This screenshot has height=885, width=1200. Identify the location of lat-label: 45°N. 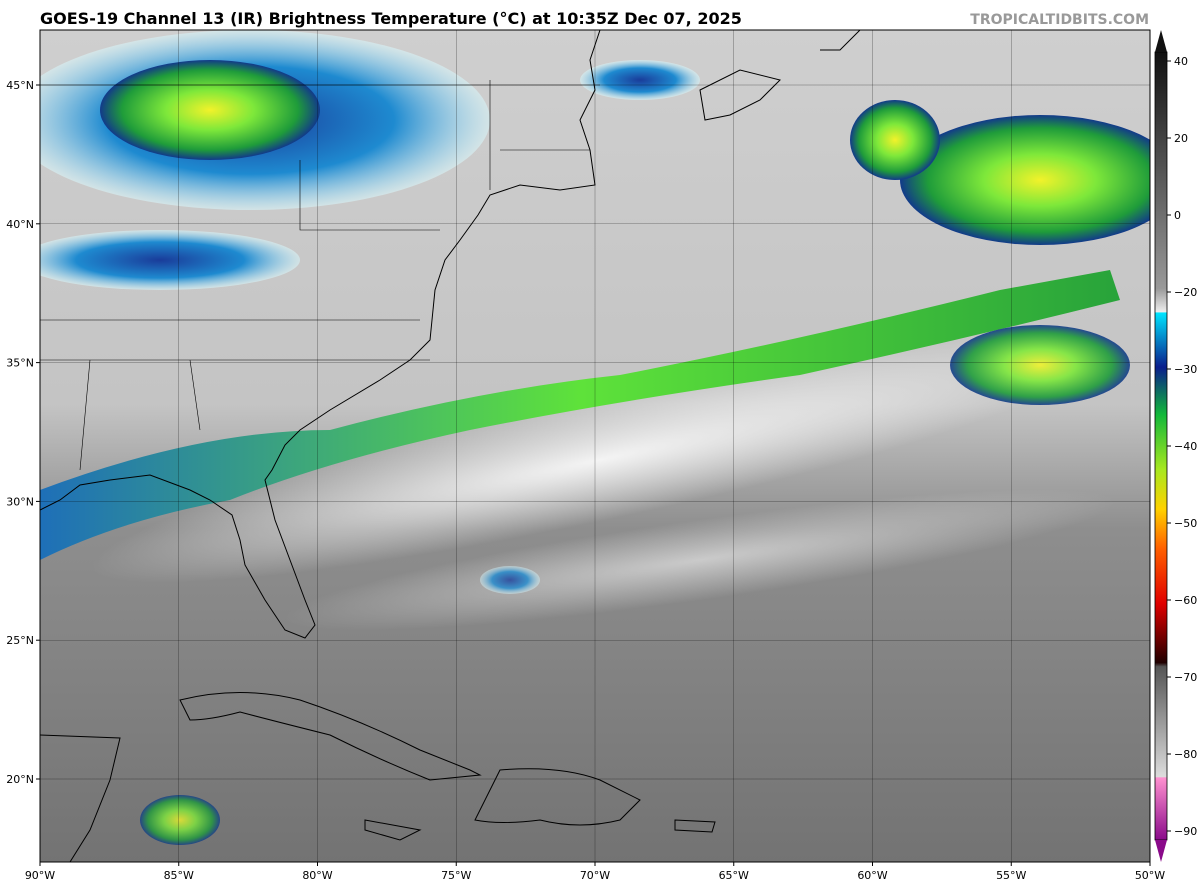
(20, 85).